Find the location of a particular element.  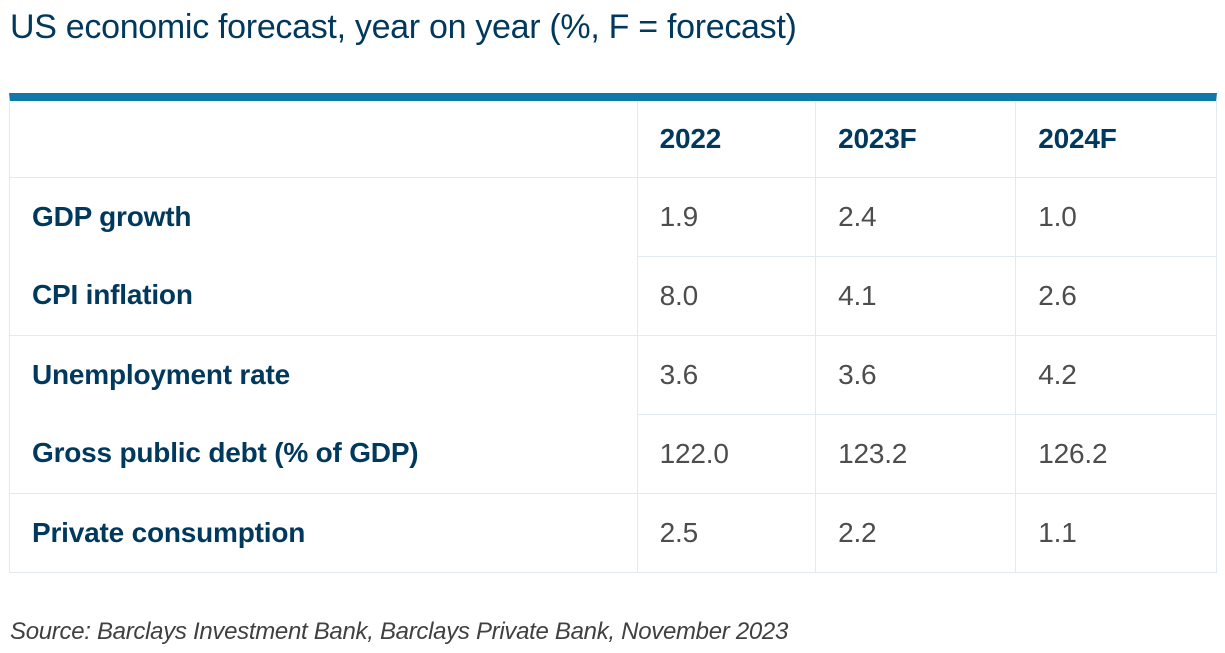

cell-value: 123.2 is located at coordinates (915, 454).